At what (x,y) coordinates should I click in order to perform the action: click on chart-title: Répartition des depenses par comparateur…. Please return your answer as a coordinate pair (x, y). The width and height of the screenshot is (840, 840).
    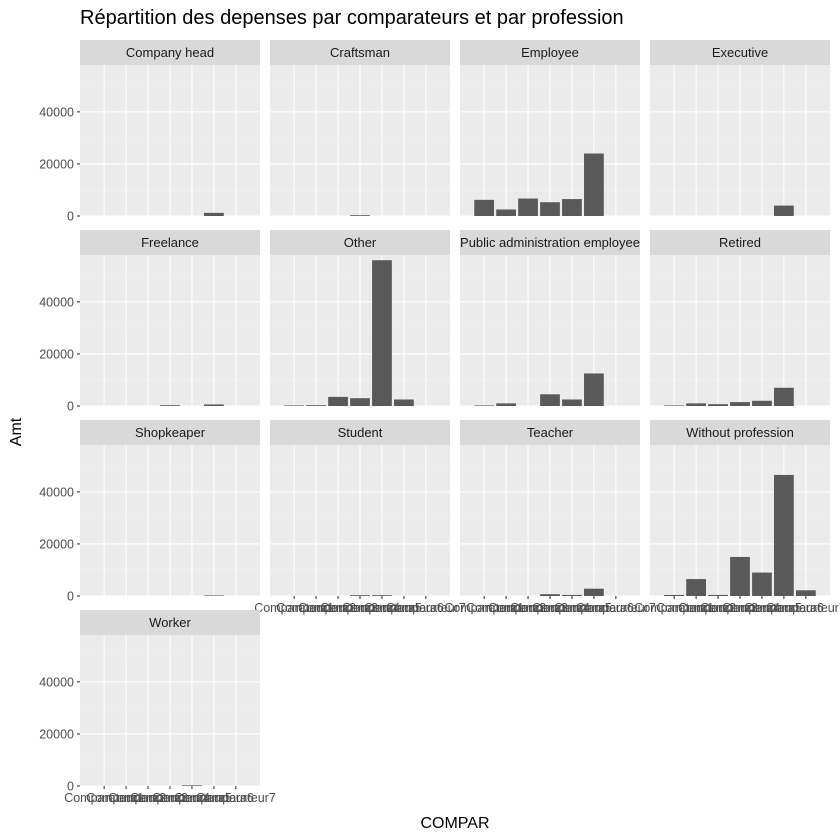
    Looking at the image, I should click on (352, 18).